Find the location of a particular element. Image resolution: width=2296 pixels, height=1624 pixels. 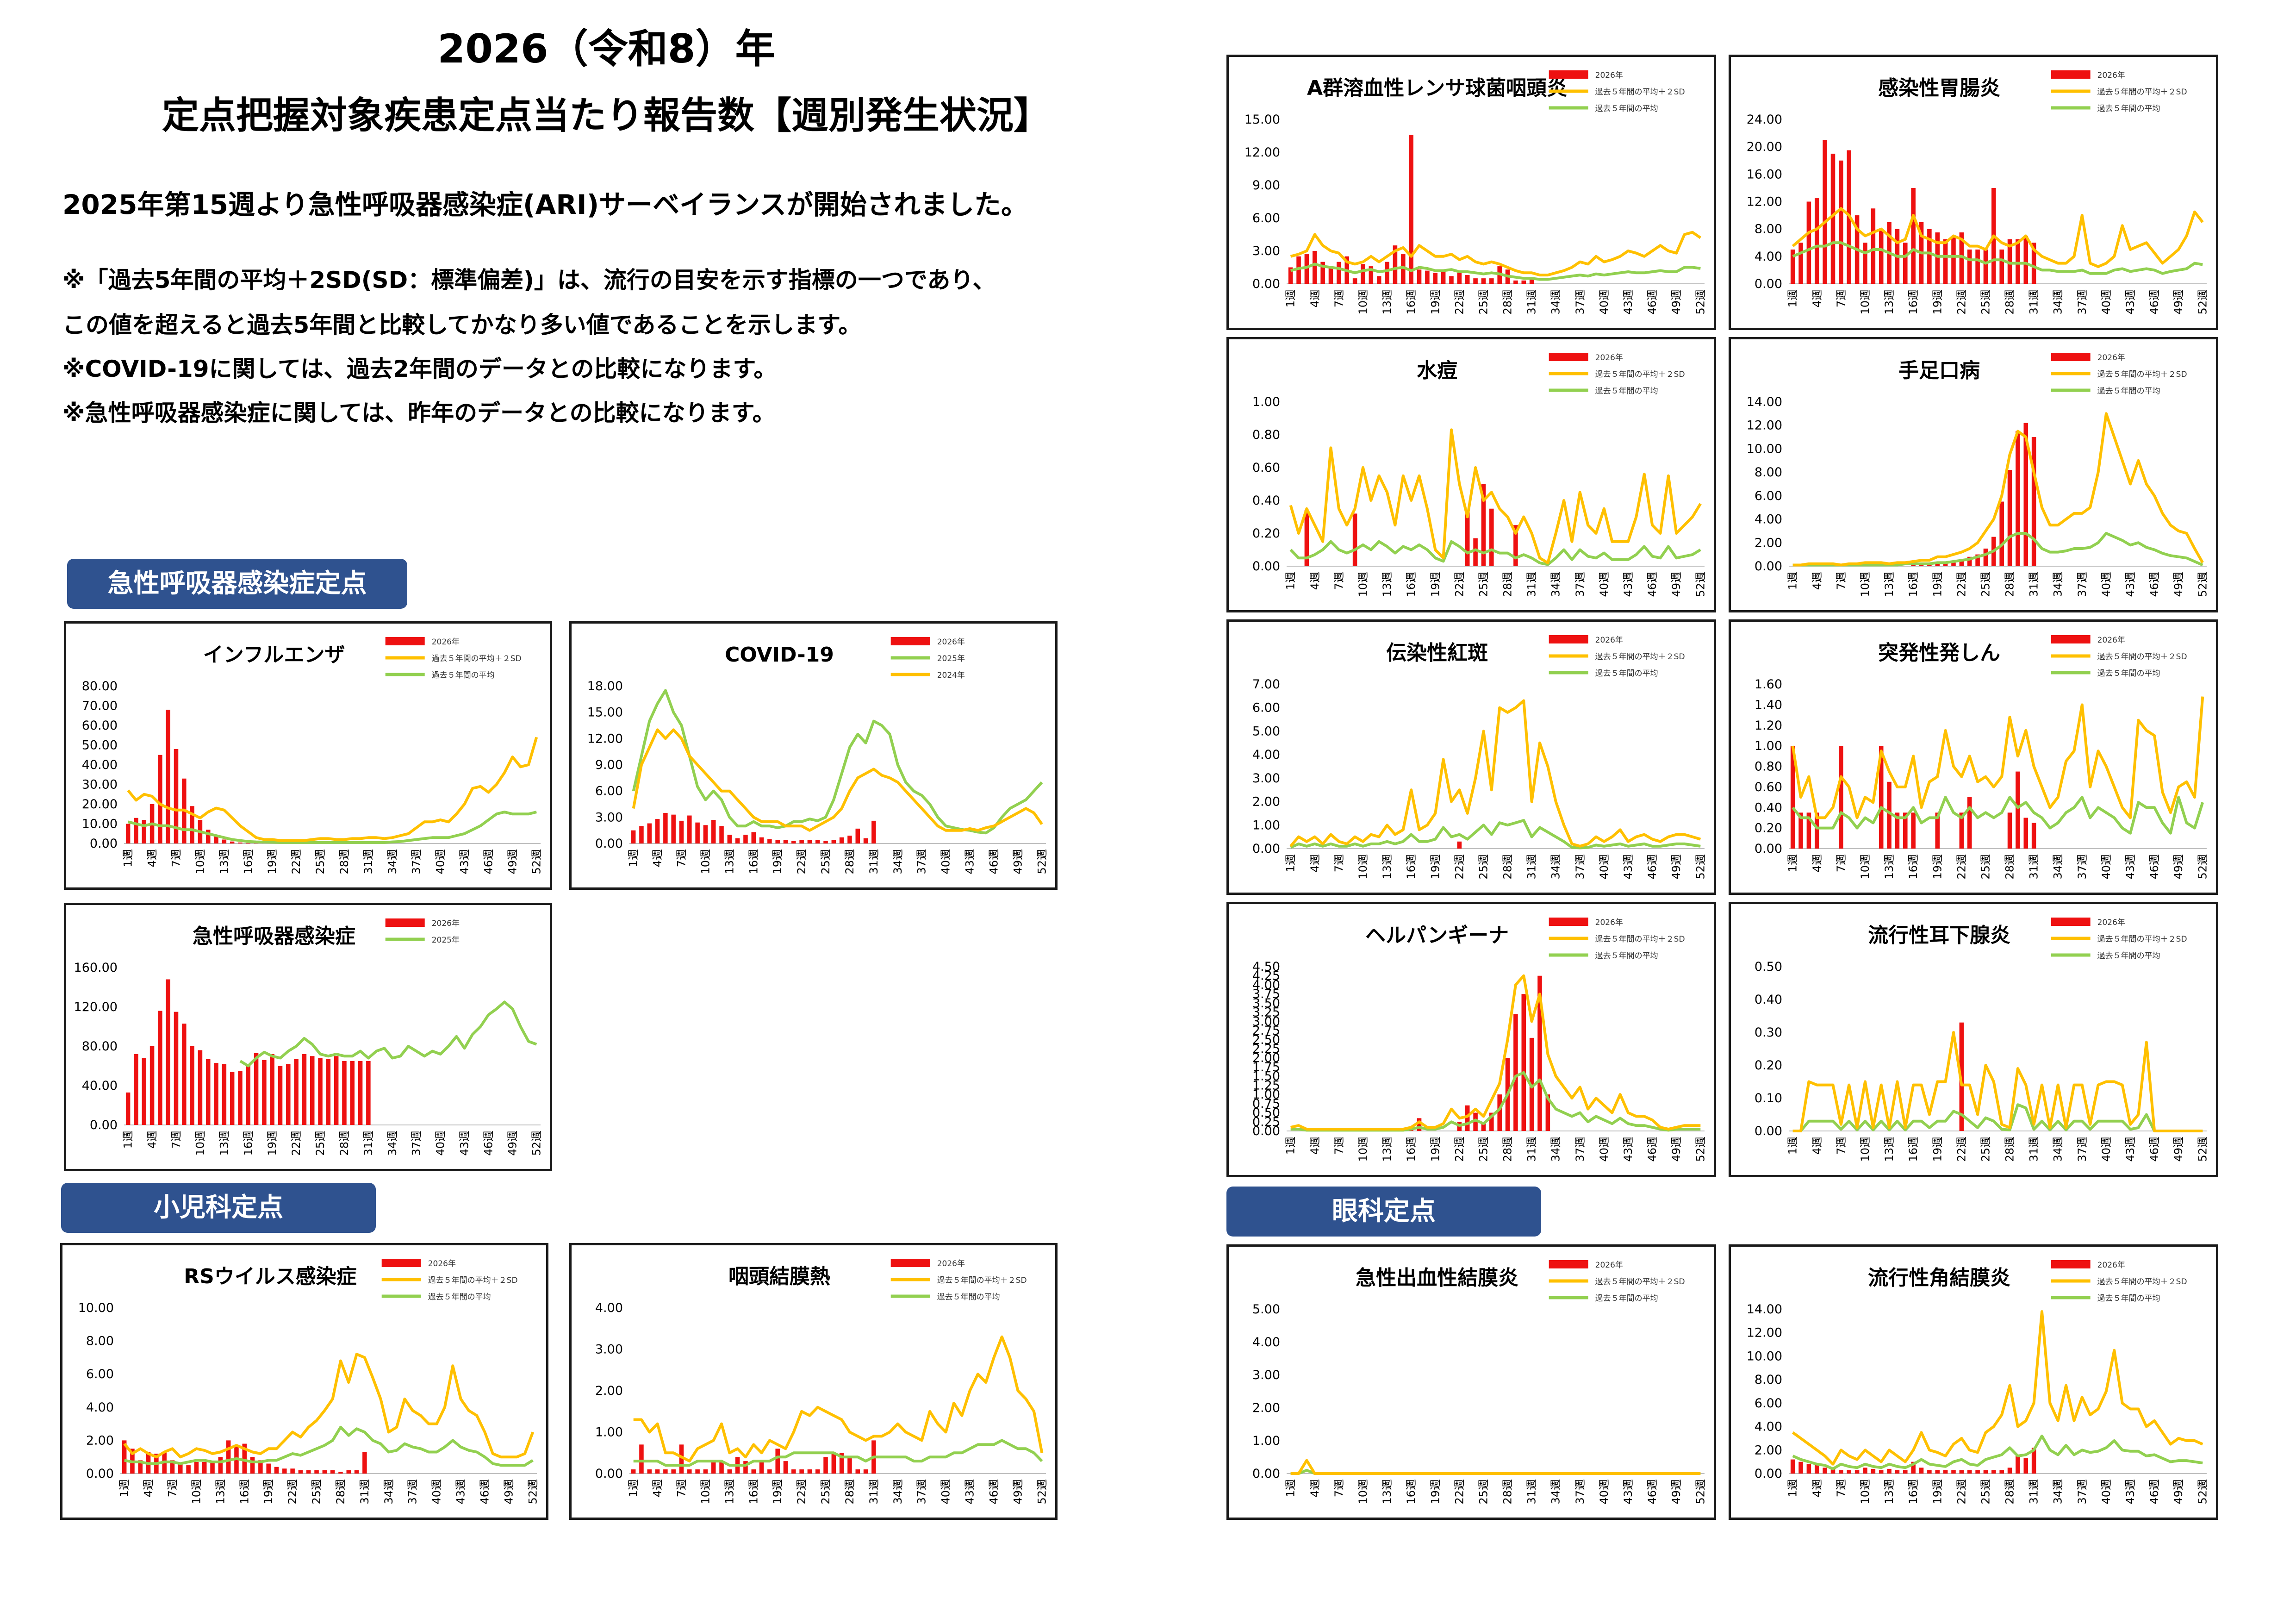

x-tick-label: 10週 is located at coordinates (1865, 302).